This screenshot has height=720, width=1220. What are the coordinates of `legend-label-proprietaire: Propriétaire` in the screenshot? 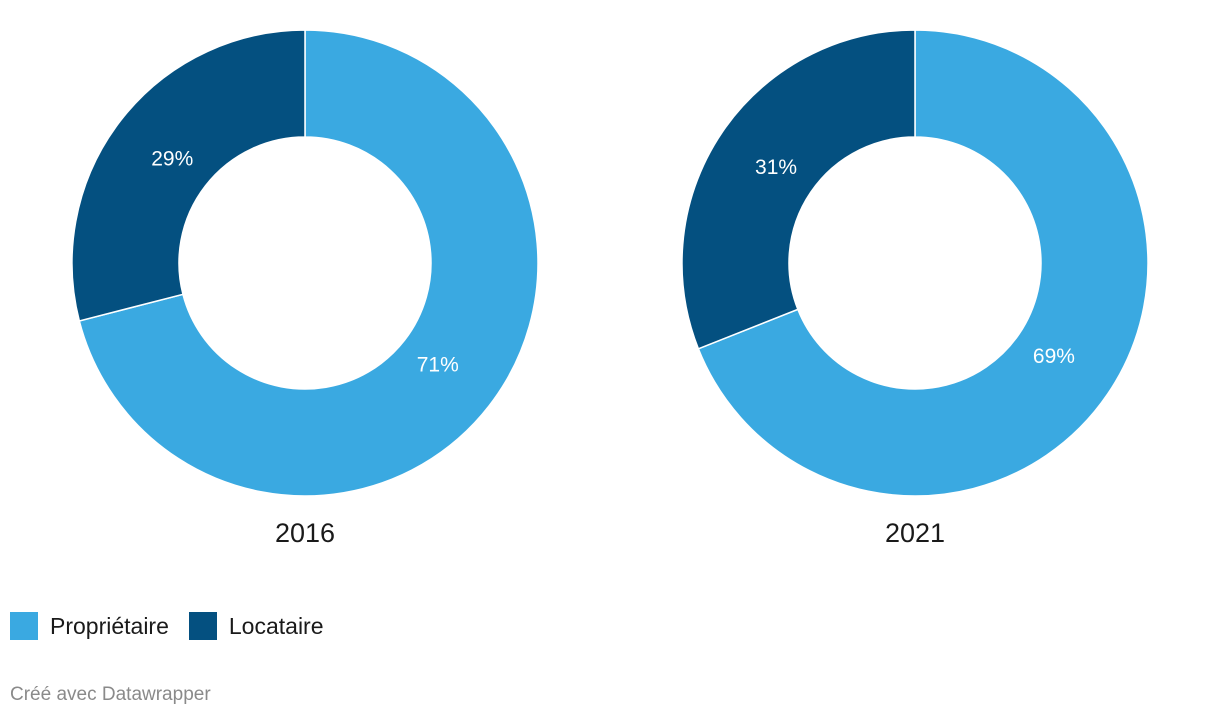 It's located at (109, 625).